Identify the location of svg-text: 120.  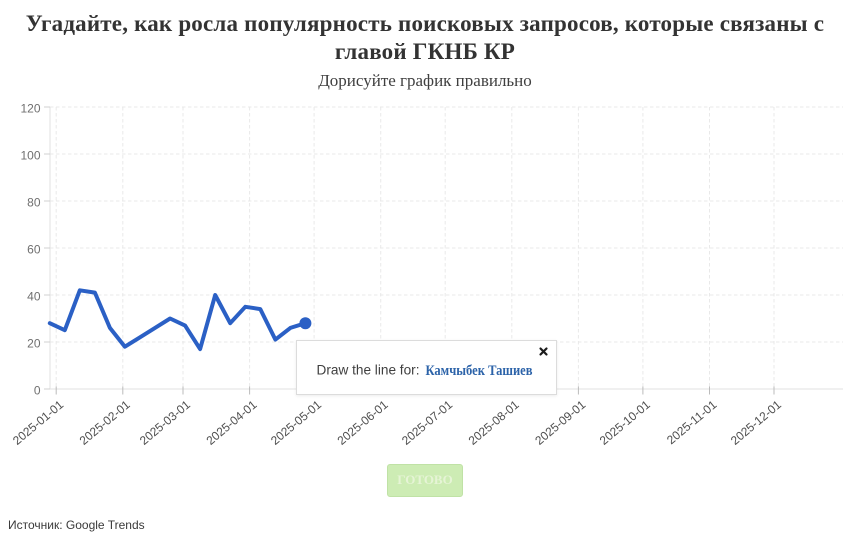
(30, 108).